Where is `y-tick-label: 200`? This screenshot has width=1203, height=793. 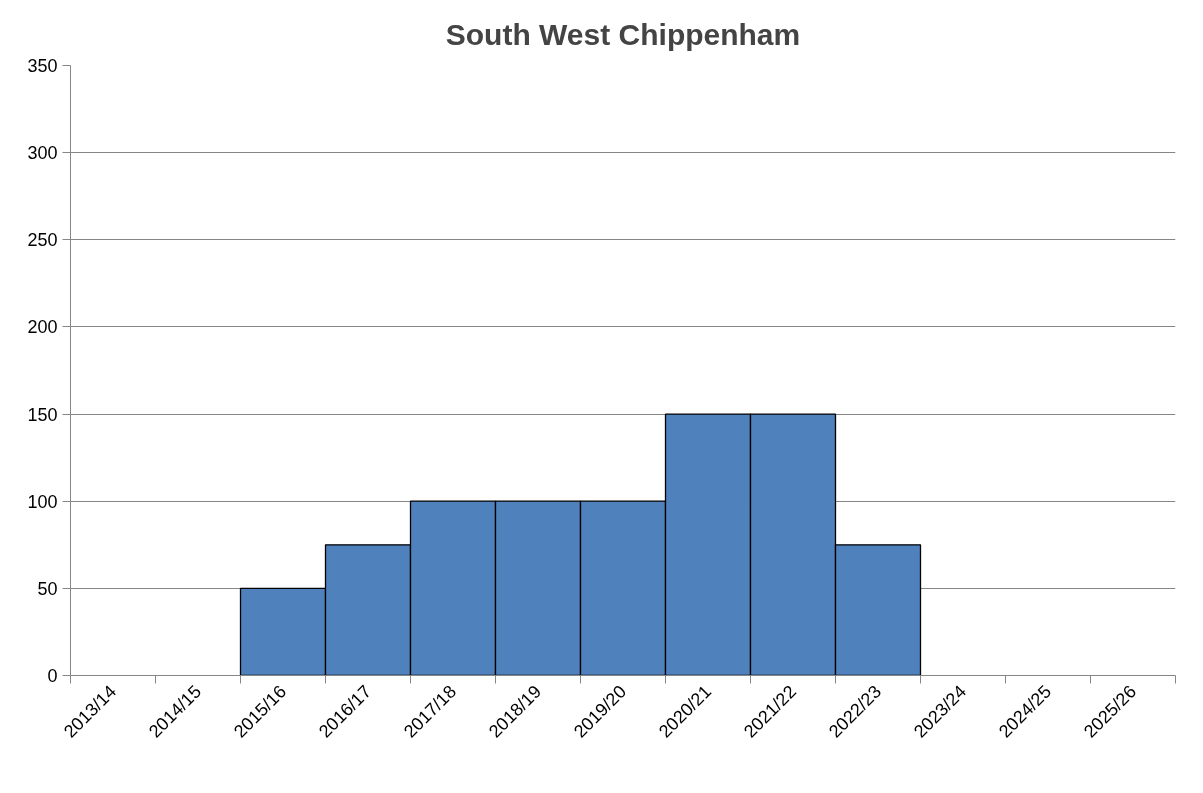 y-tick-label: 200 is located at coordinates (42, 327).